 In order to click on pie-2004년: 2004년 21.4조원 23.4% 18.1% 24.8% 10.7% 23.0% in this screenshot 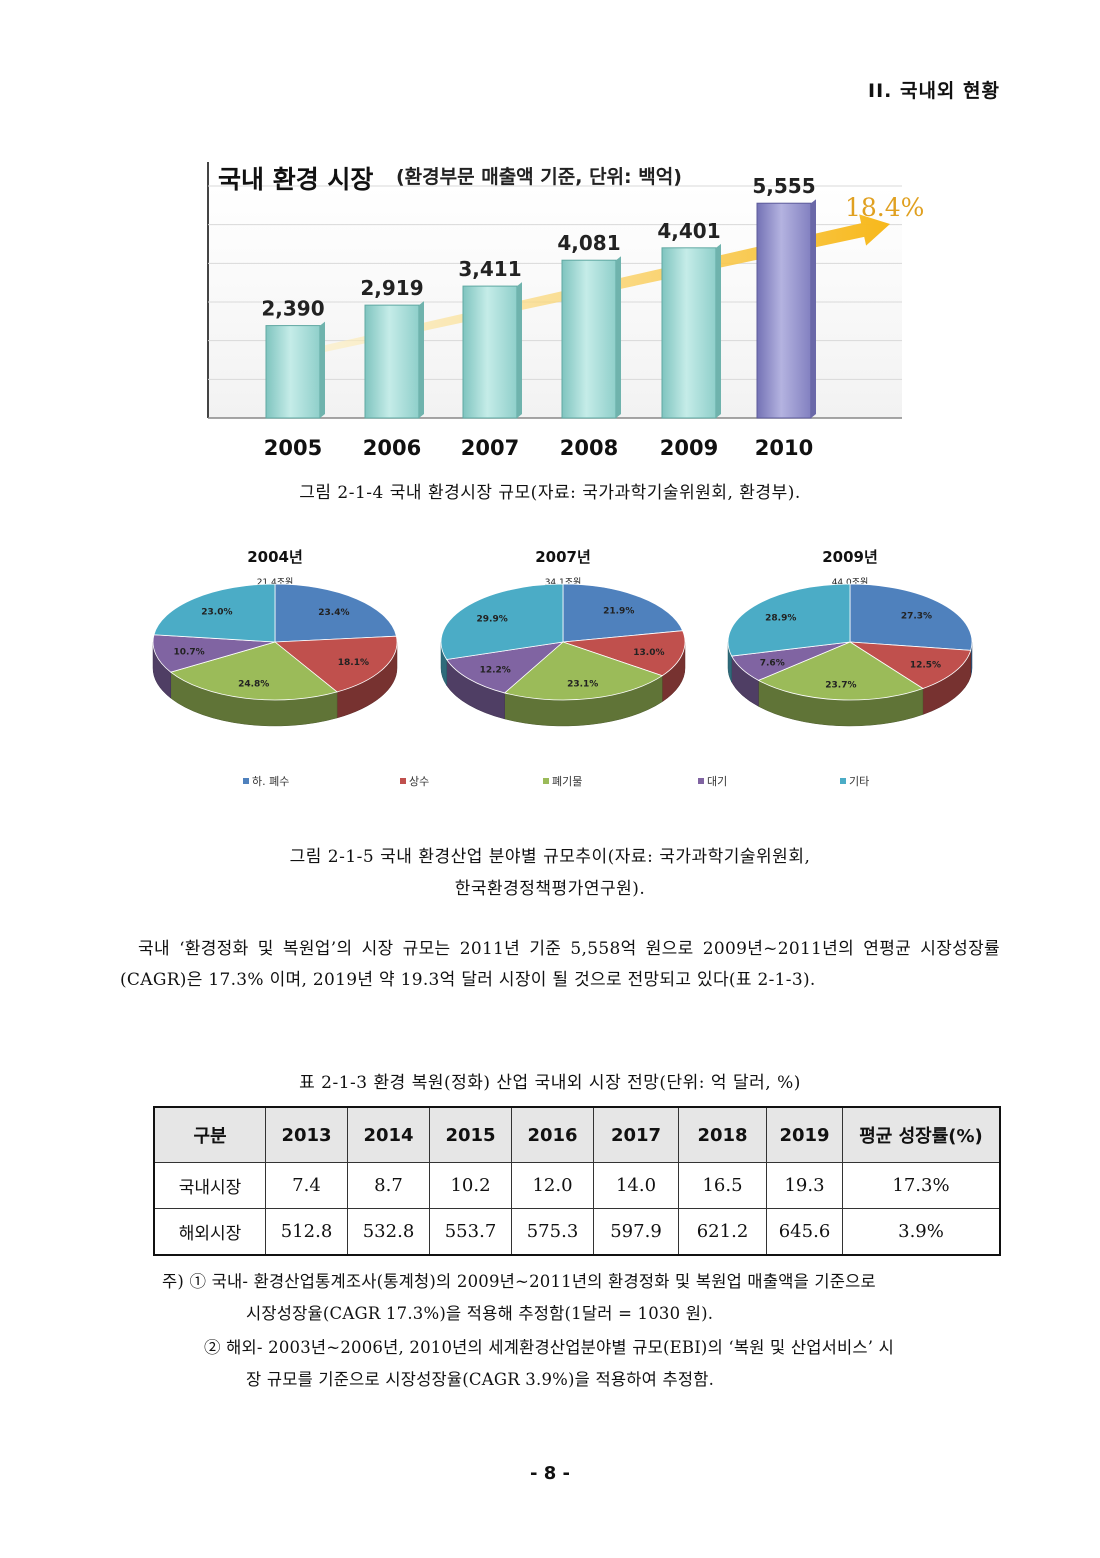, I will do `click(275, 637)`.